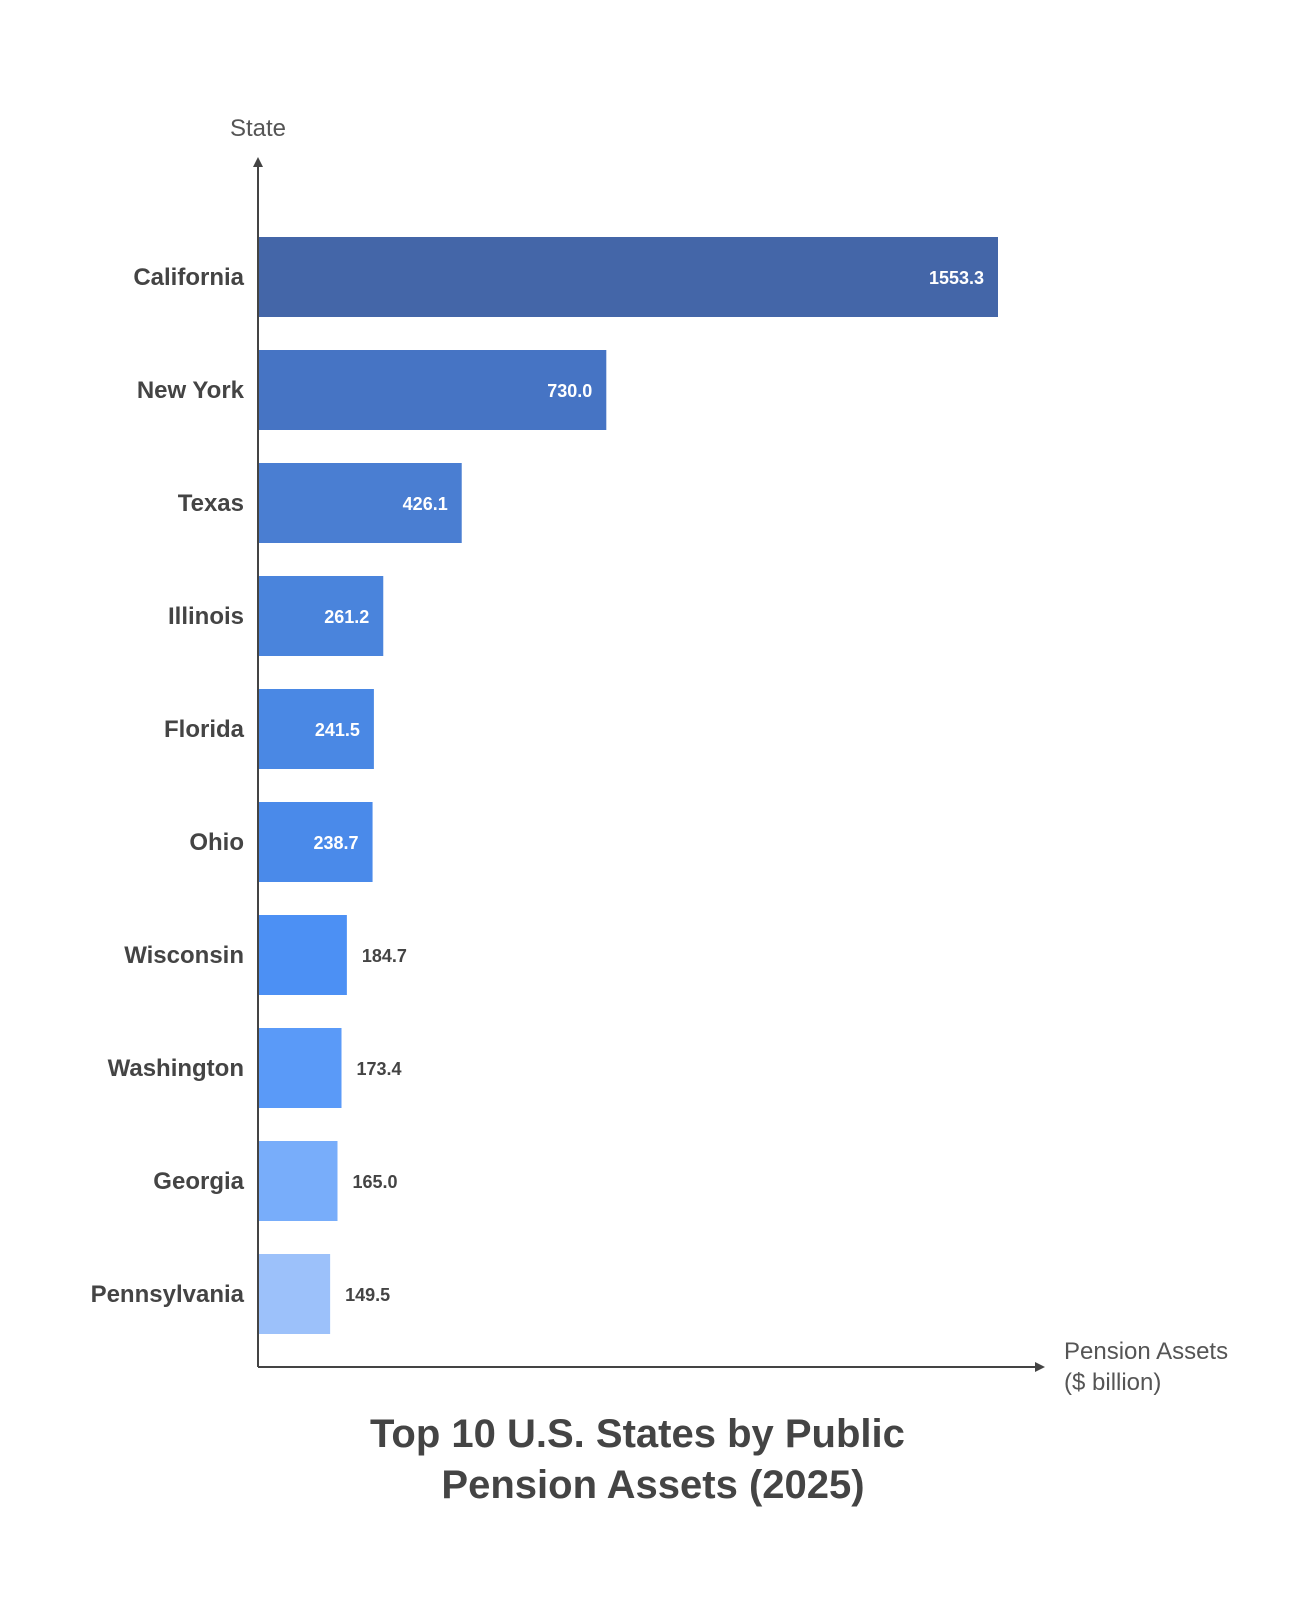 This screenshot has height=1603, width=1300. Describe the element at coordinates (176, 1068) in the screenshot. I see `category-label: Washington` at that location.